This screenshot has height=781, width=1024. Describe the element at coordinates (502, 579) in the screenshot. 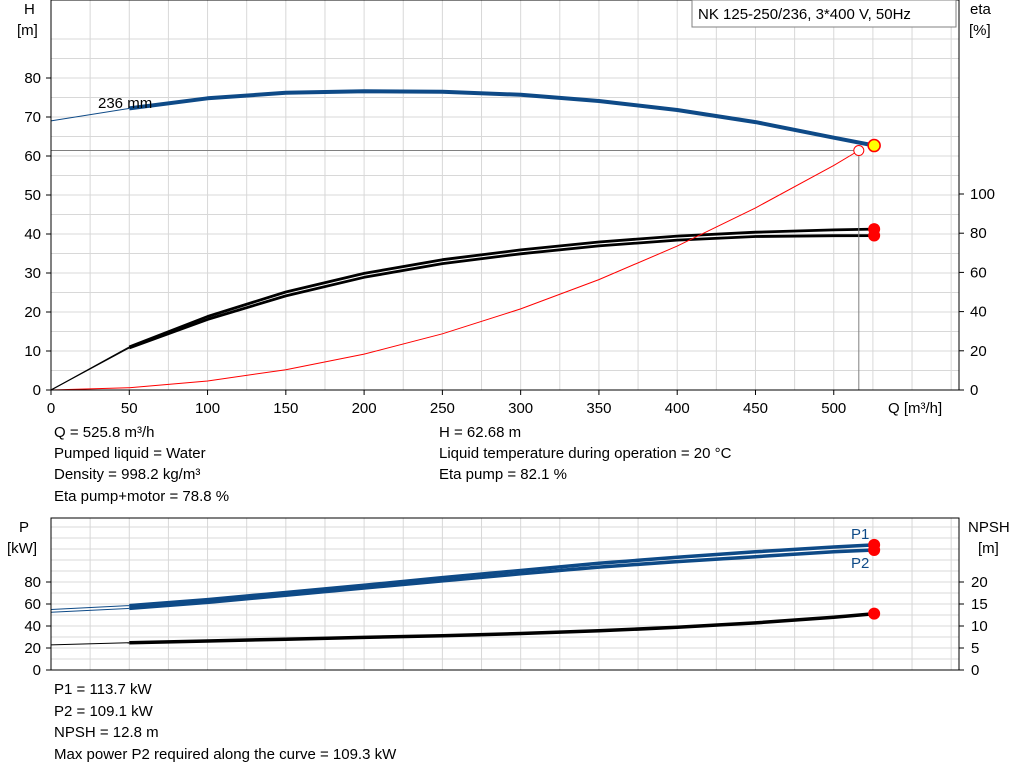

I see `p2-curve` at that location.